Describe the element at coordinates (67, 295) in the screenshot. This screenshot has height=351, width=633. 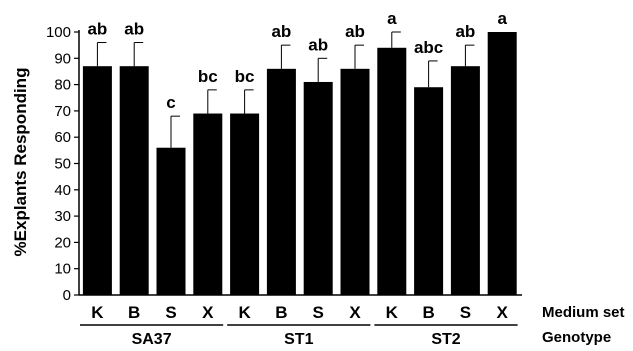
I see `y-tick-label: 0` at that location.